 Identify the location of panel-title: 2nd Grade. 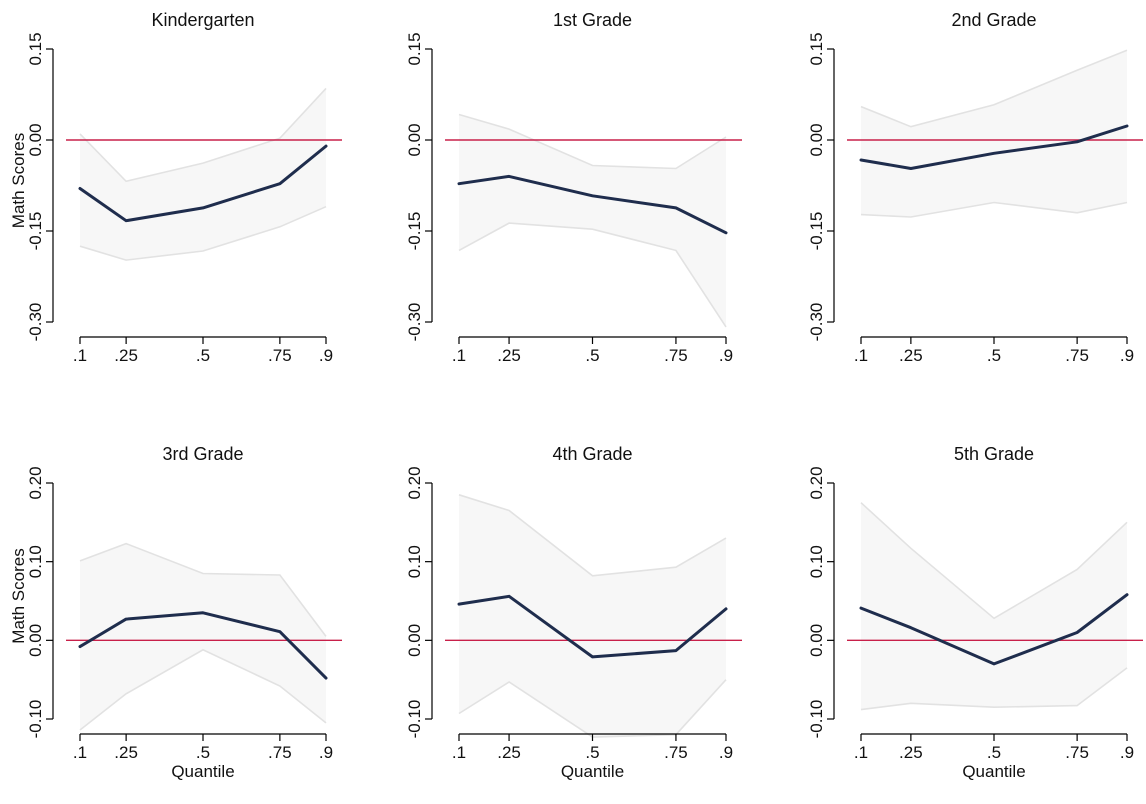
(993, 20).